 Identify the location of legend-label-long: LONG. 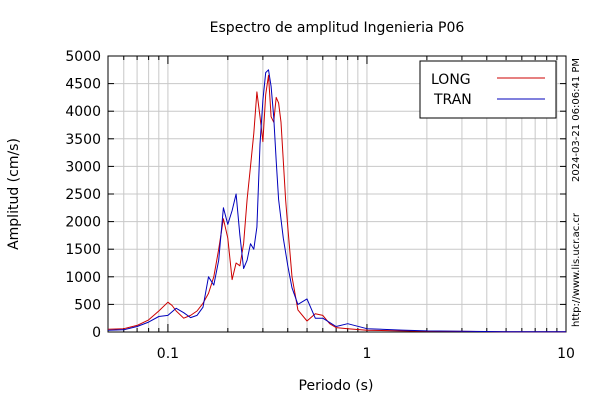
(451, 80).